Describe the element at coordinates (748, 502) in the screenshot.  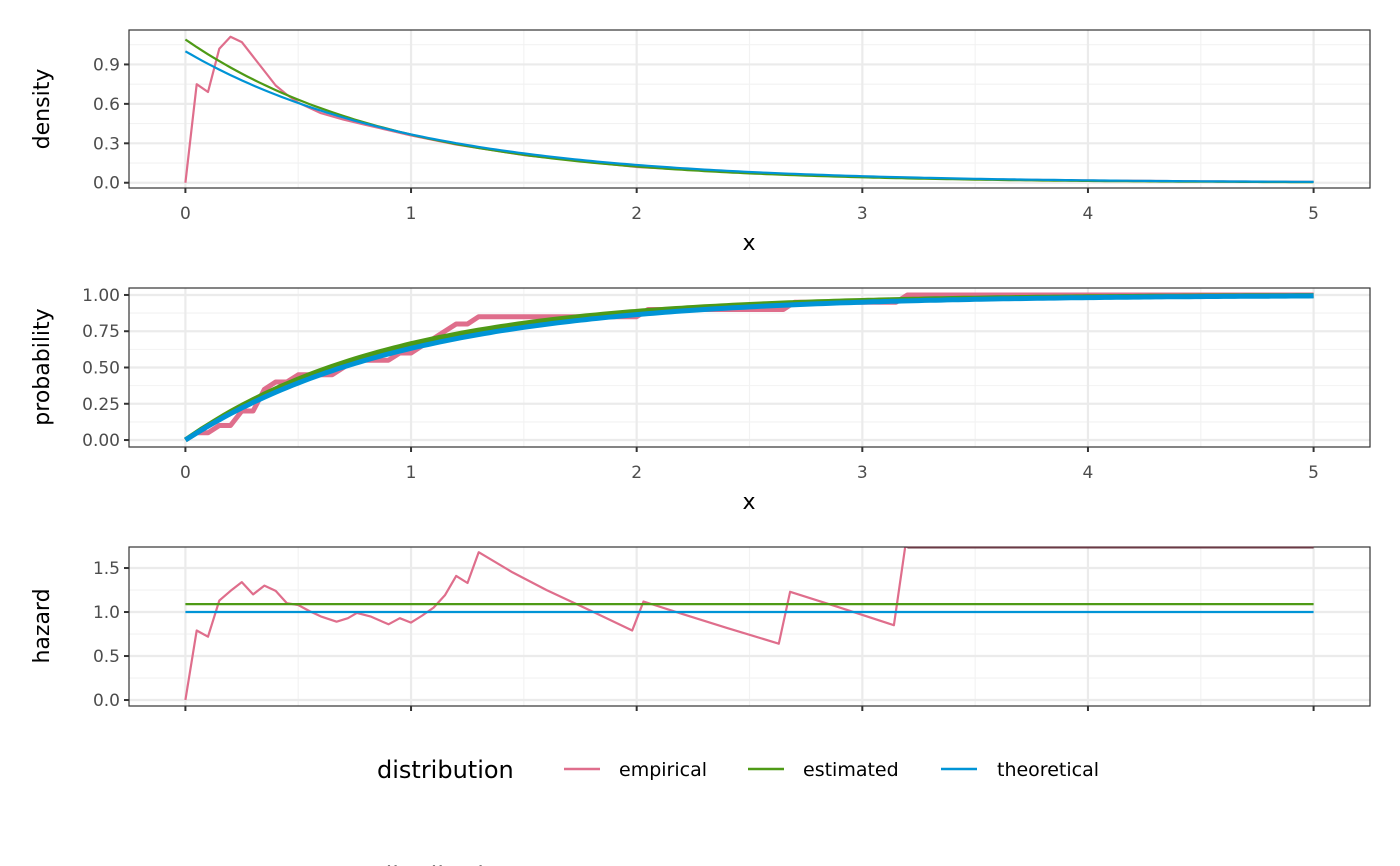
I see `probability-x-axis-title: x` at that location.